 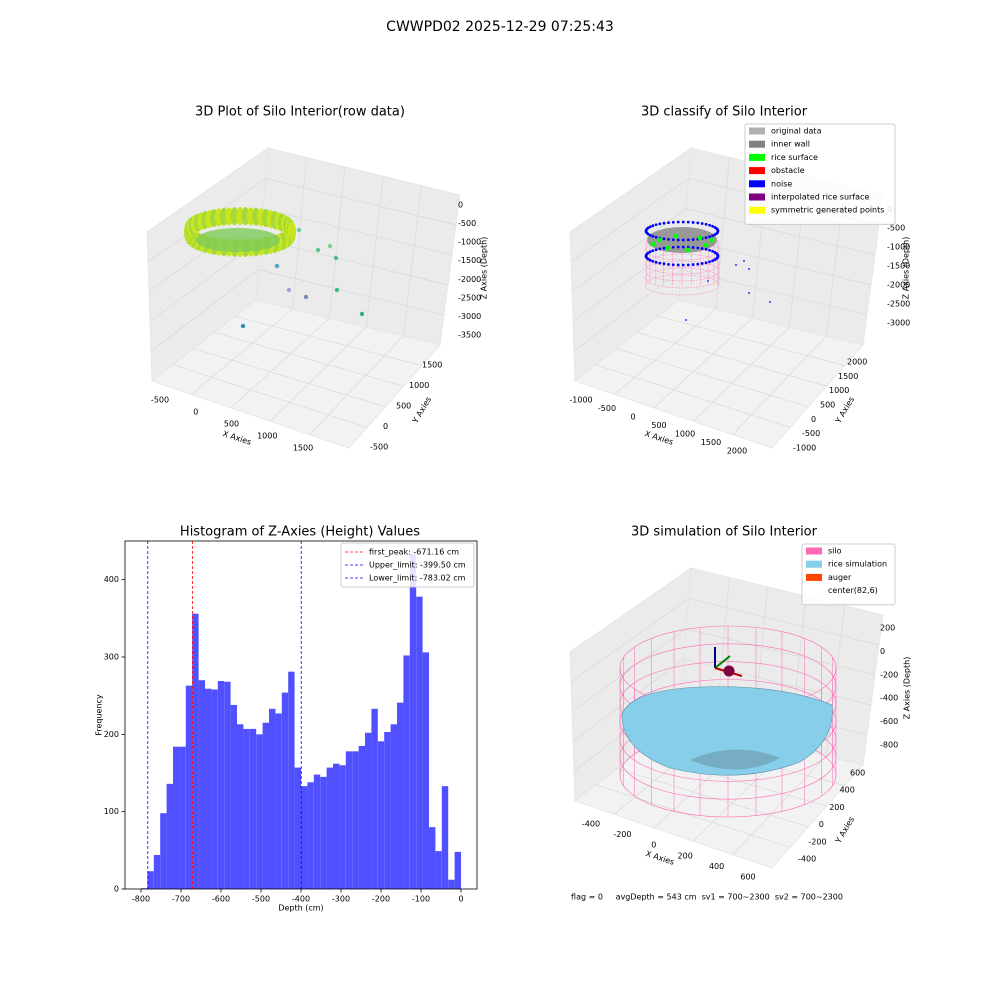 I want to click on z-tick-label: -2500, so click(x=898, y=304).